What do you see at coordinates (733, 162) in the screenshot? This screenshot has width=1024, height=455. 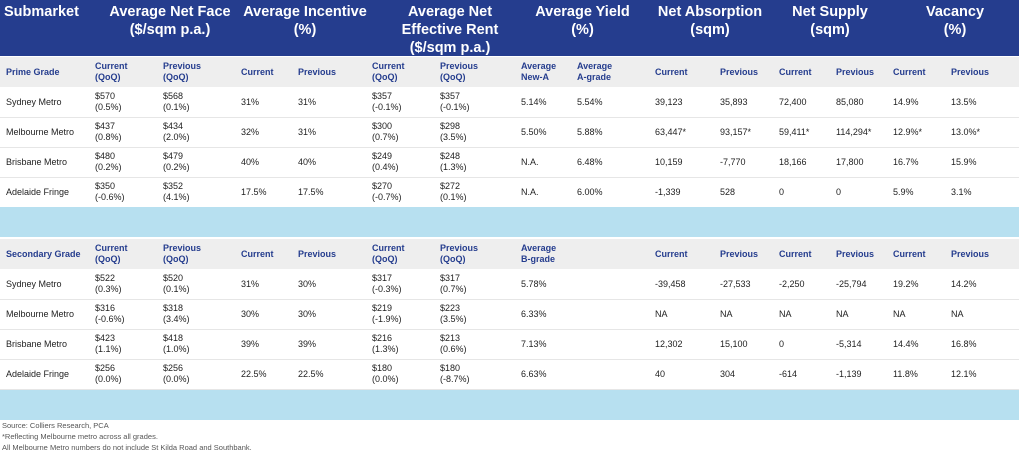 I see `table-cell: -7,770` at bounding box center [733, 162].